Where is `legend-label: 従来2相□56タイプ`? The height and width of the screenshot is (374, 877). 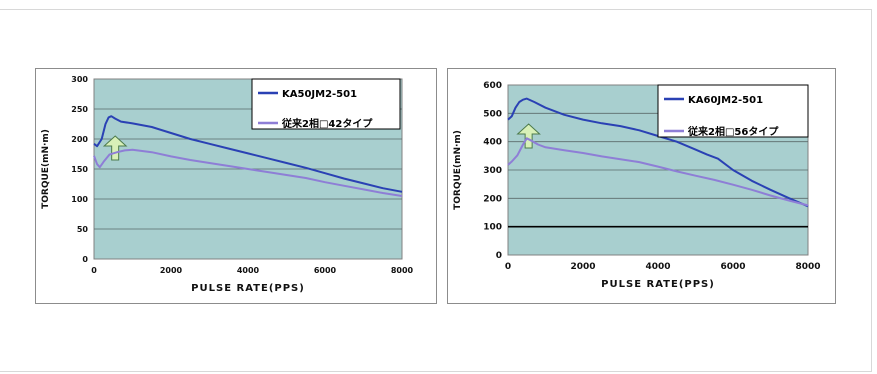
legend-label: 従来2相□56タイプ is located at coordinates (733, 131).